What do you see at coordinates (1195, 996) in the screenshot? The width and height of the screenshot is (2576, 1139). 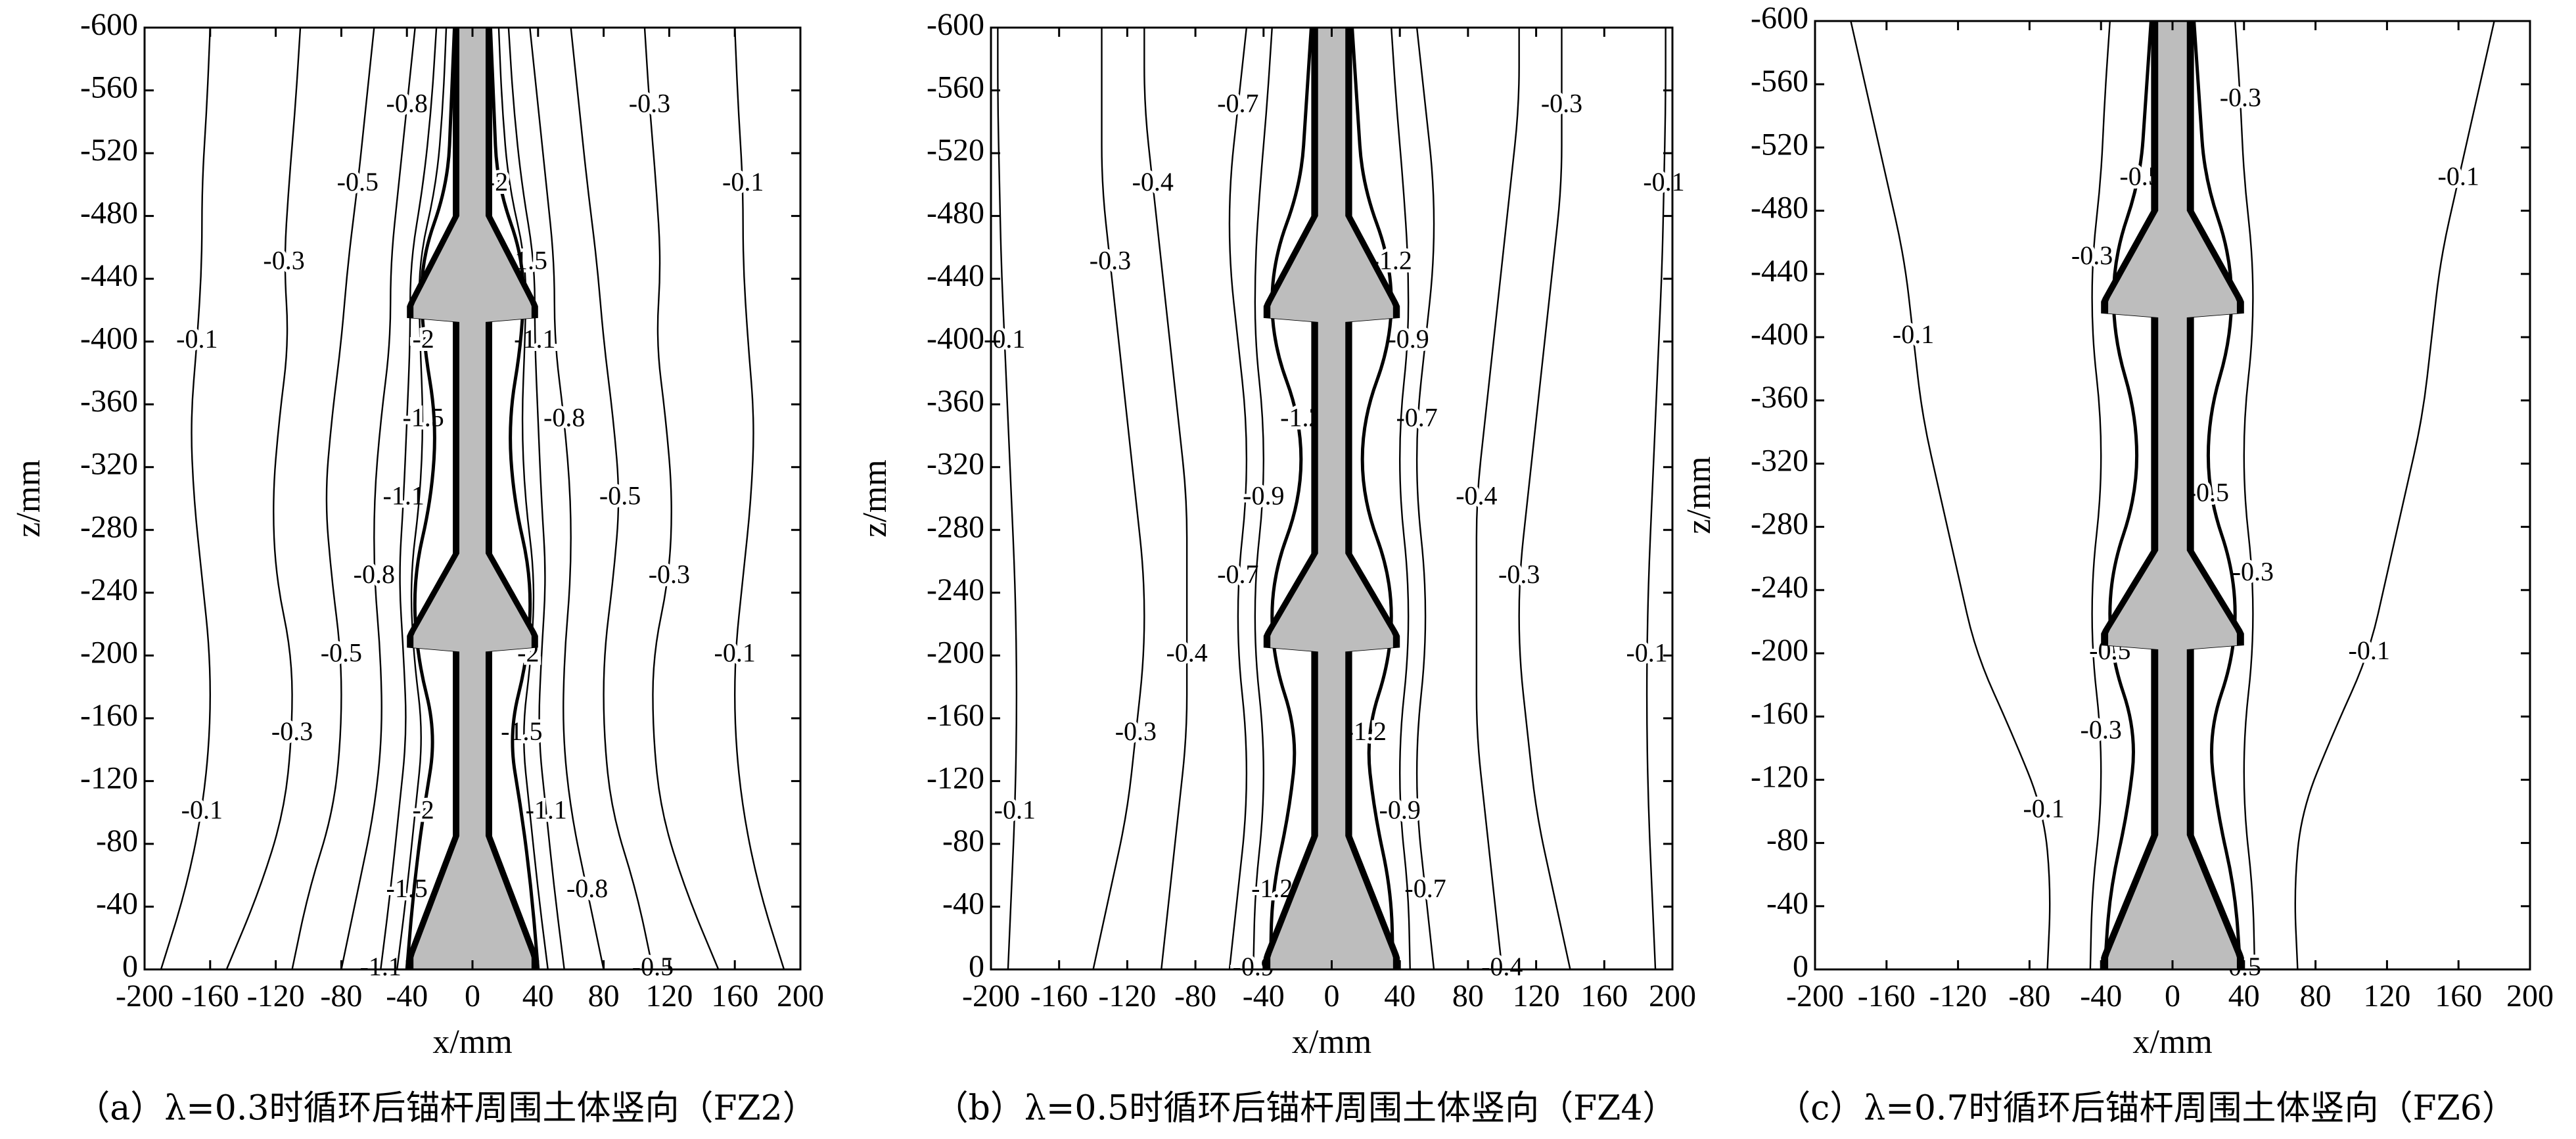 I see `x-tick-label: -80` at bounding box center [1195, 996].